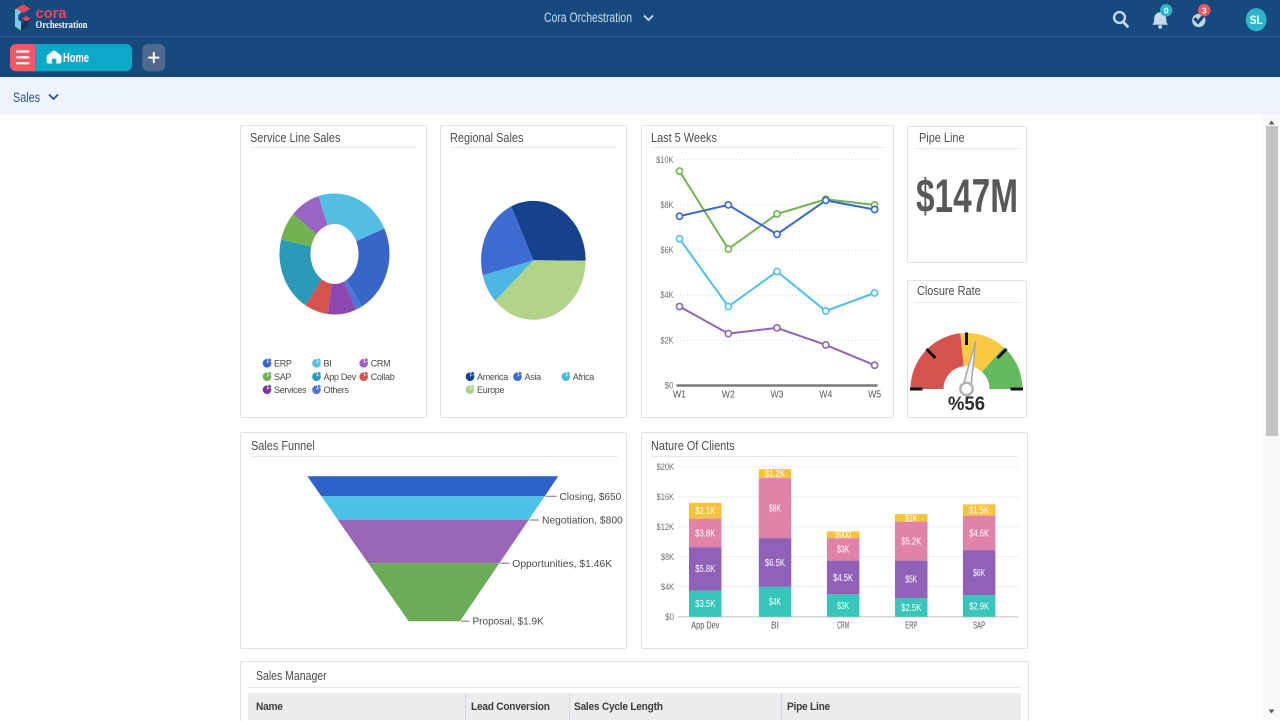  What do you see at coordinates (533, 377) in the screenshot?
I see `svg-text: Asia` at bounding box center [533, 377].